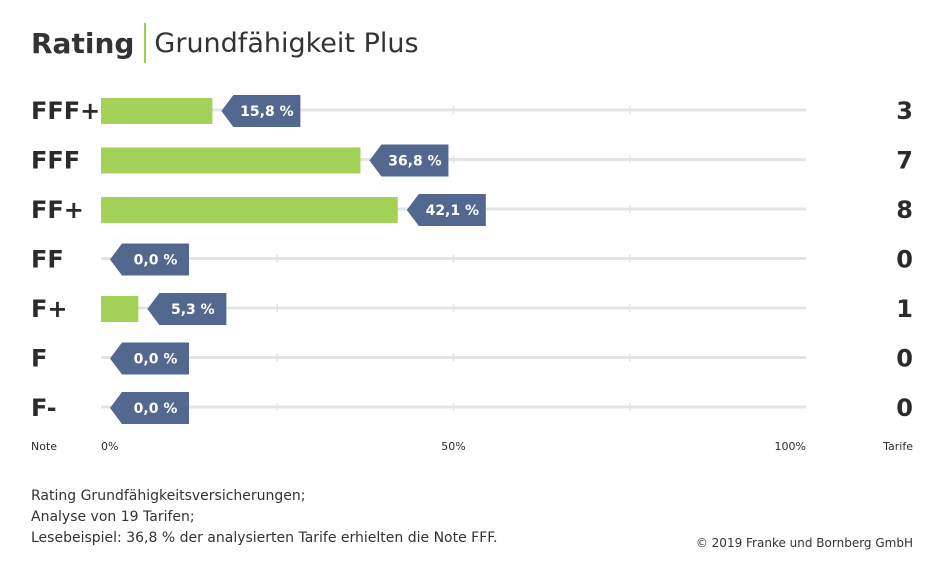 This screenshot has height=576, width=951. I want to click on tarif-count: 7, so click(904, 161).